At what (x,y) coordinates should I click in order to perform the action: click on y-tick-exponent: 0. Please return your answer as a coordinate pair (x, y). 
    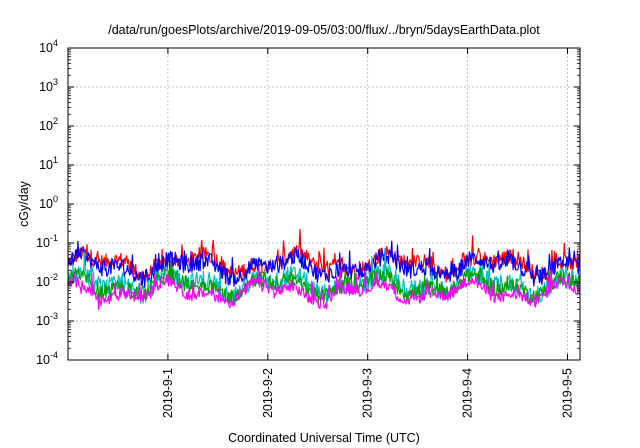
    Looking at the image, I should click on (55, 199).